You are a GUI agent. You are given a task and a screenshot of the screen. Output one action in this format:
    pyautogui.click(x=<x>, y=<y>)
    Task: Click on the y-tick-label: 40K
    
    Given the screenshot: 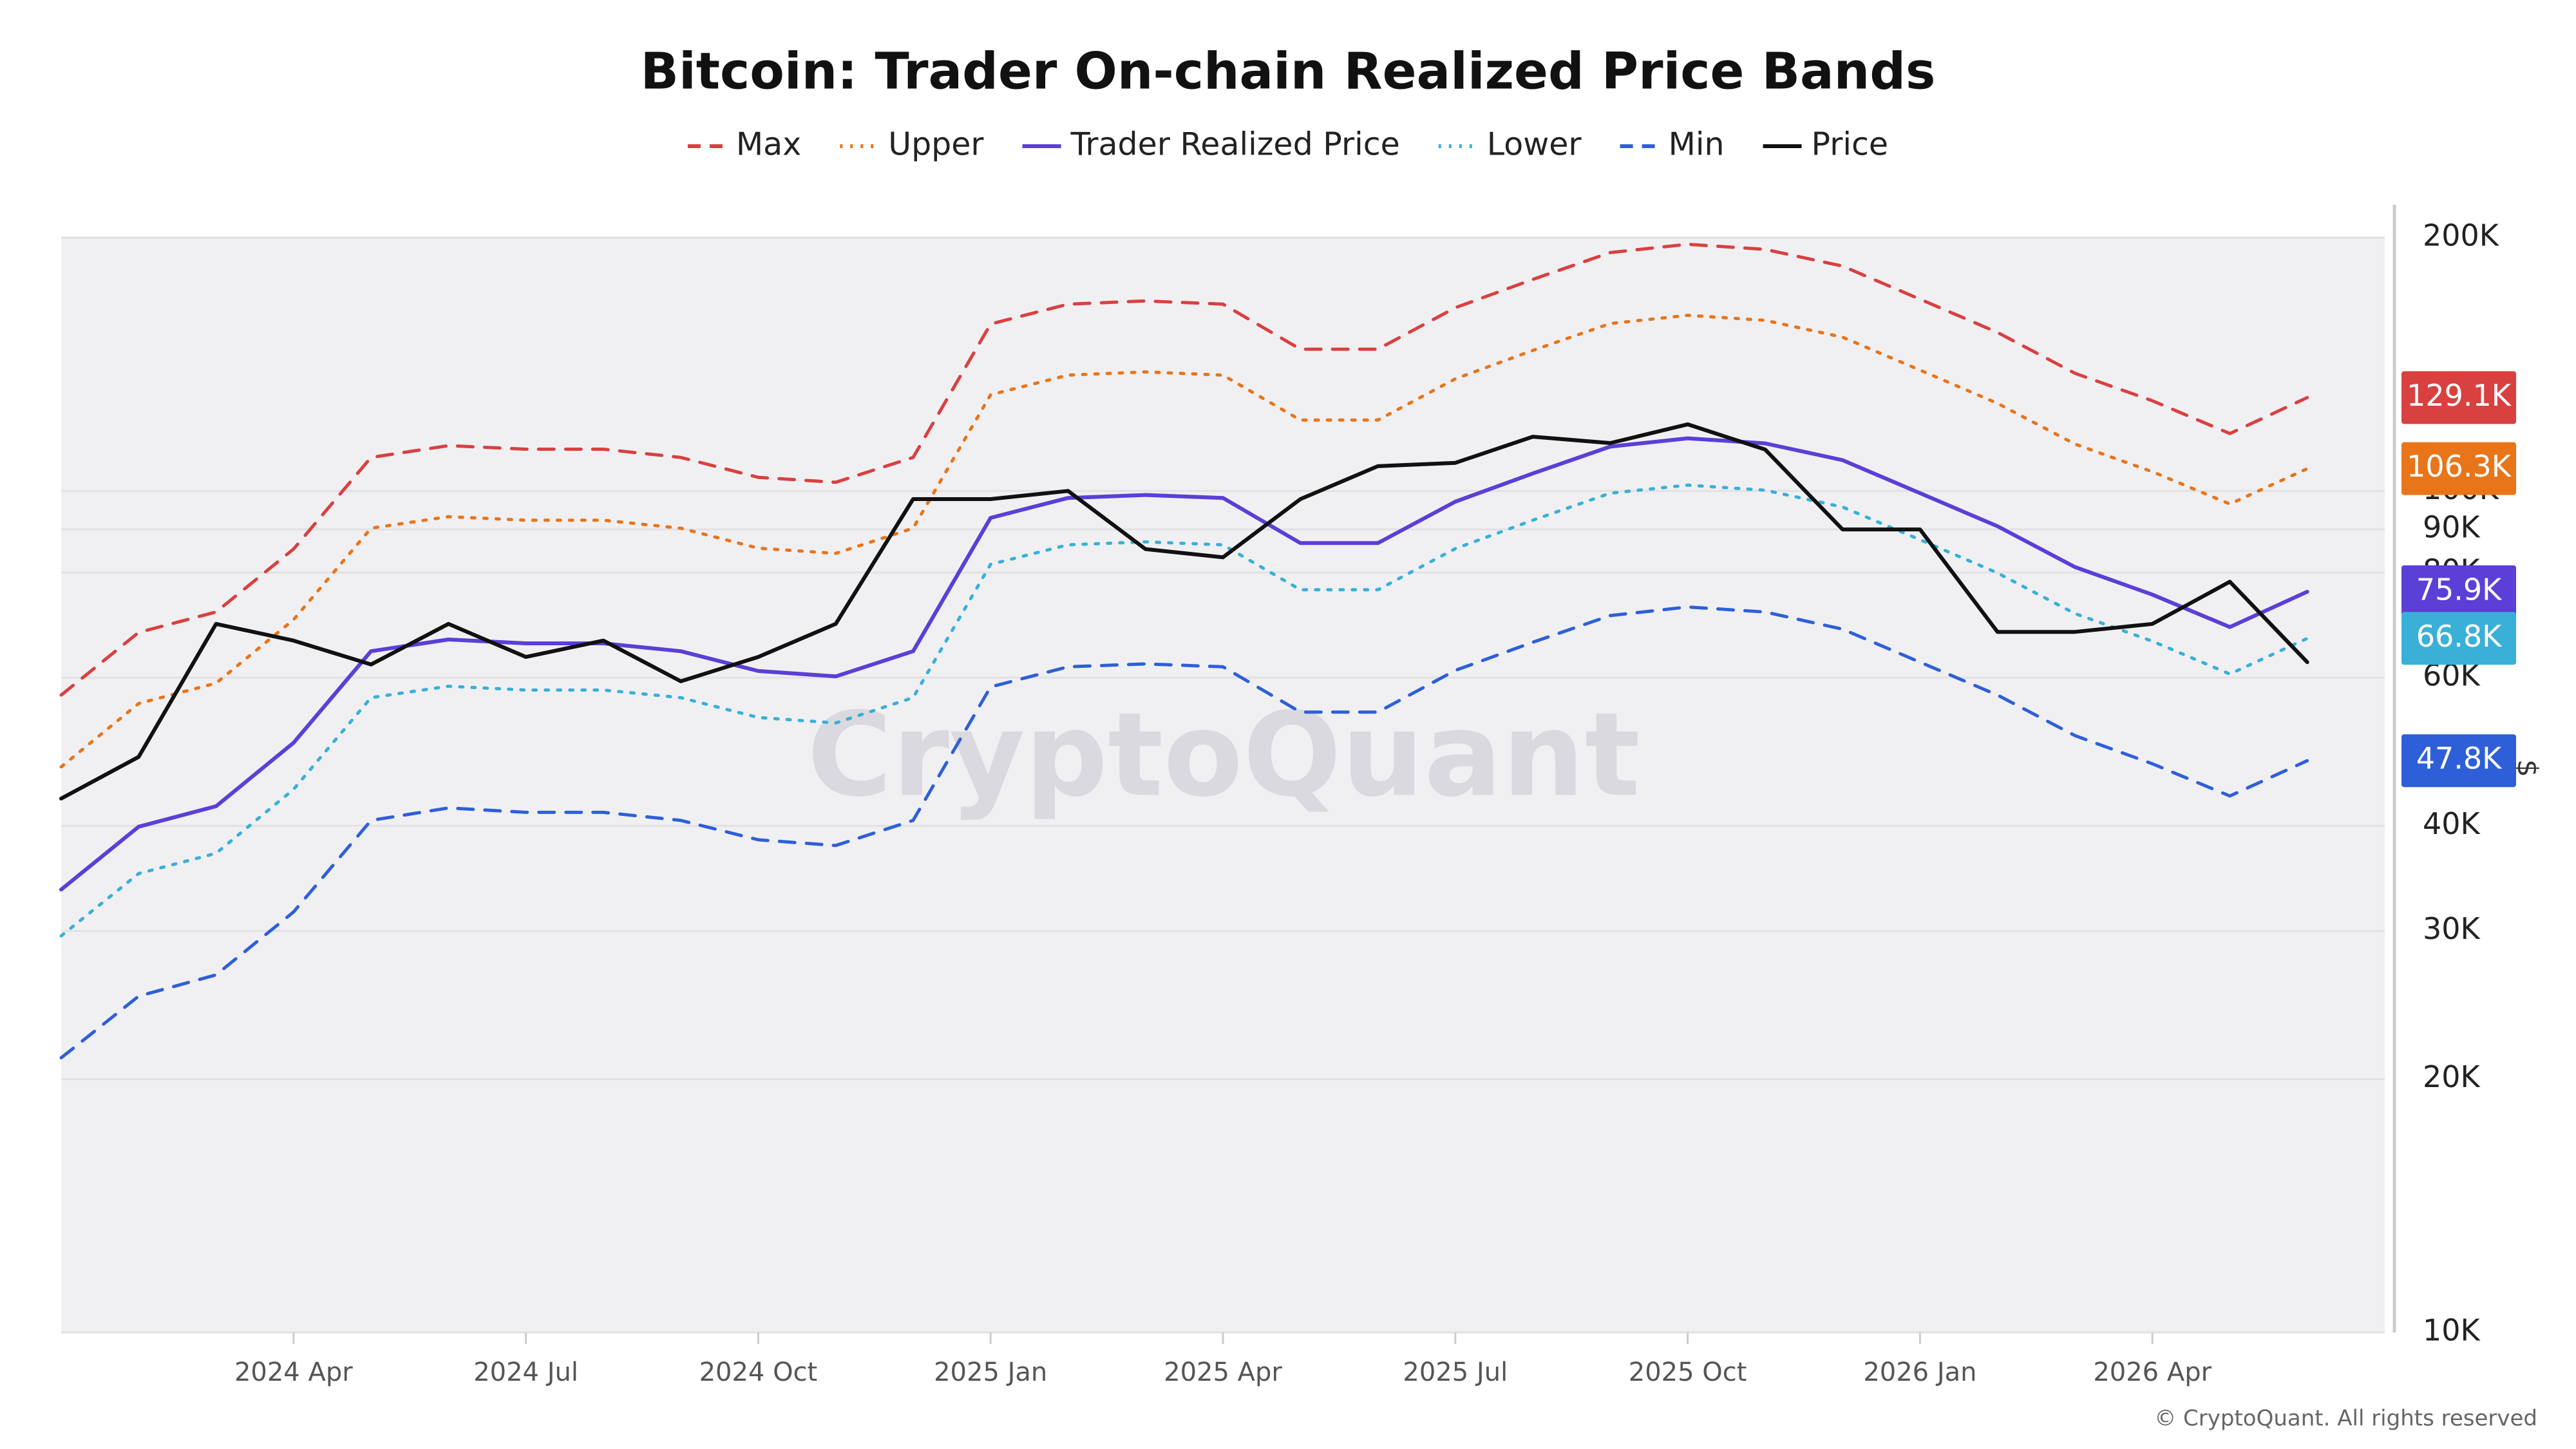 What is the action you would take?
    pyautogui.click(x=2452, y=823)
    